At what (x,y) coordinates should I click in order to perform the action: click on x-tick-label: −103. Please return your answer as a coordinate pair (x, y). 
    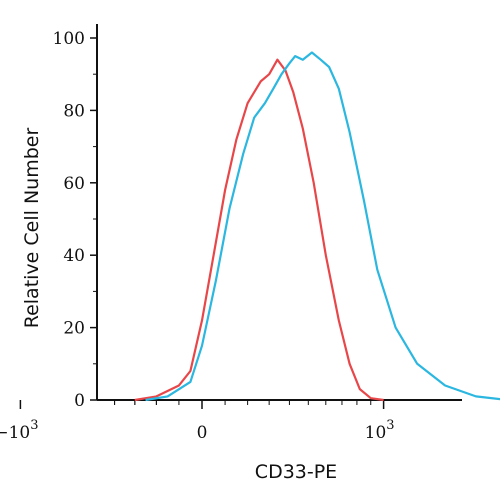
    Looking at the image, I should click on (19, 430).